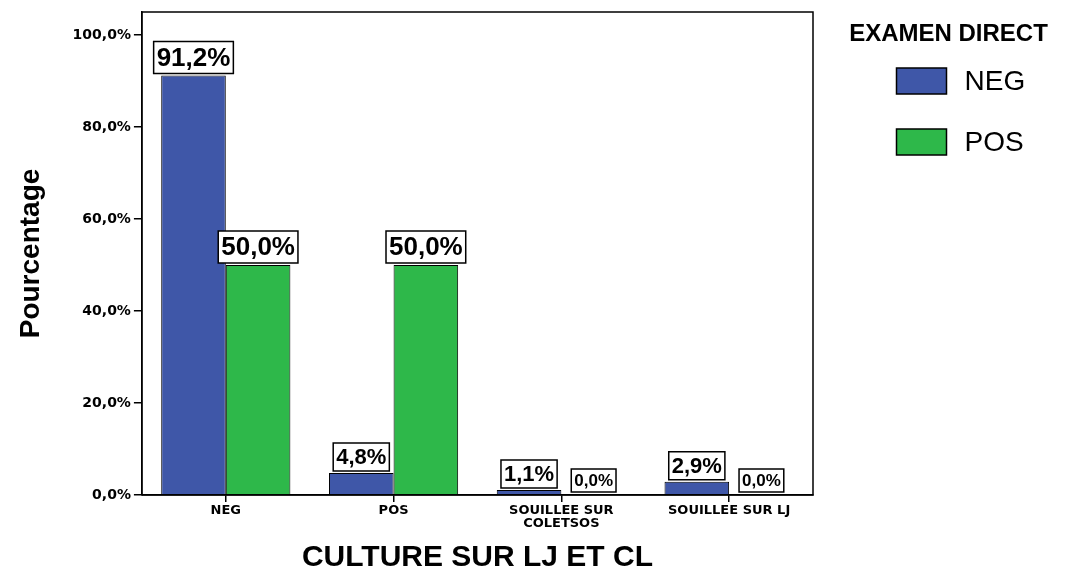  I want to click on y-tick-label: 80,0%, so click(106, 125).